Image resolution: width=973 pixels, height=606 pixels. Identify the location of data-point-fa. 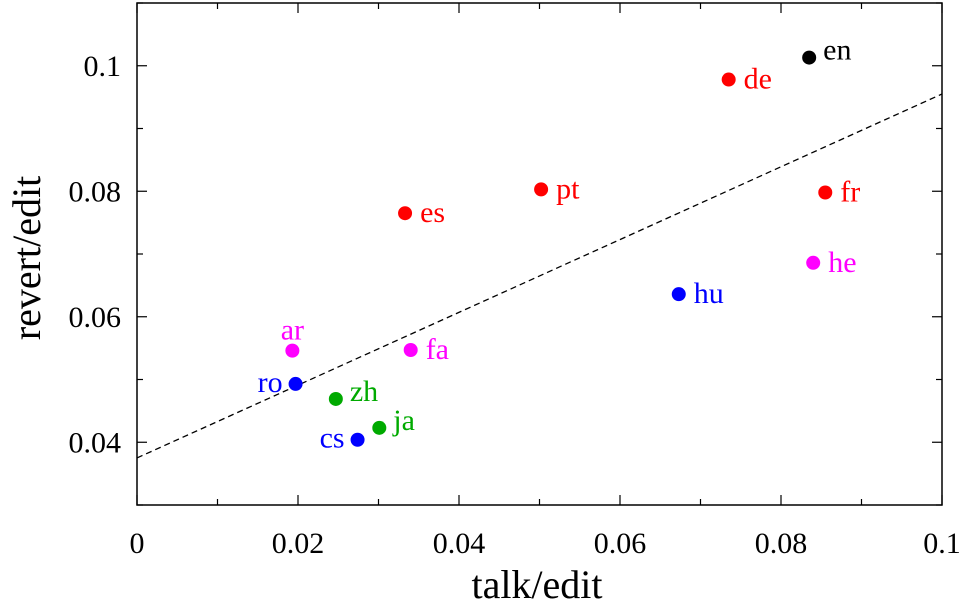
(410, 350).